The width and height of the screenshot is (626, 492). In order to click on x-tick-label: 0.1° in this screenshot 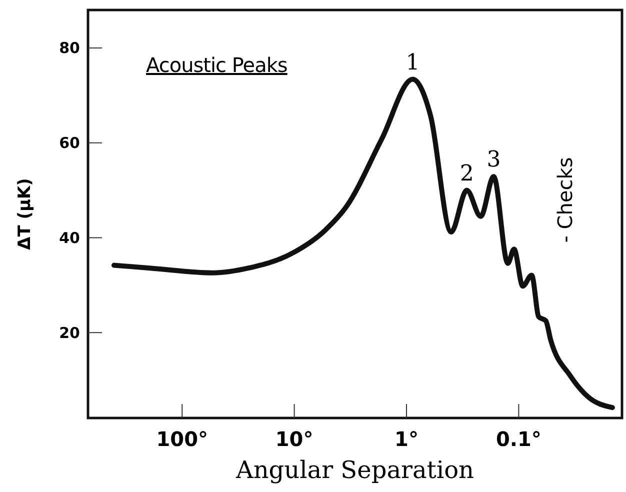, I will do `click(519, 439)`.